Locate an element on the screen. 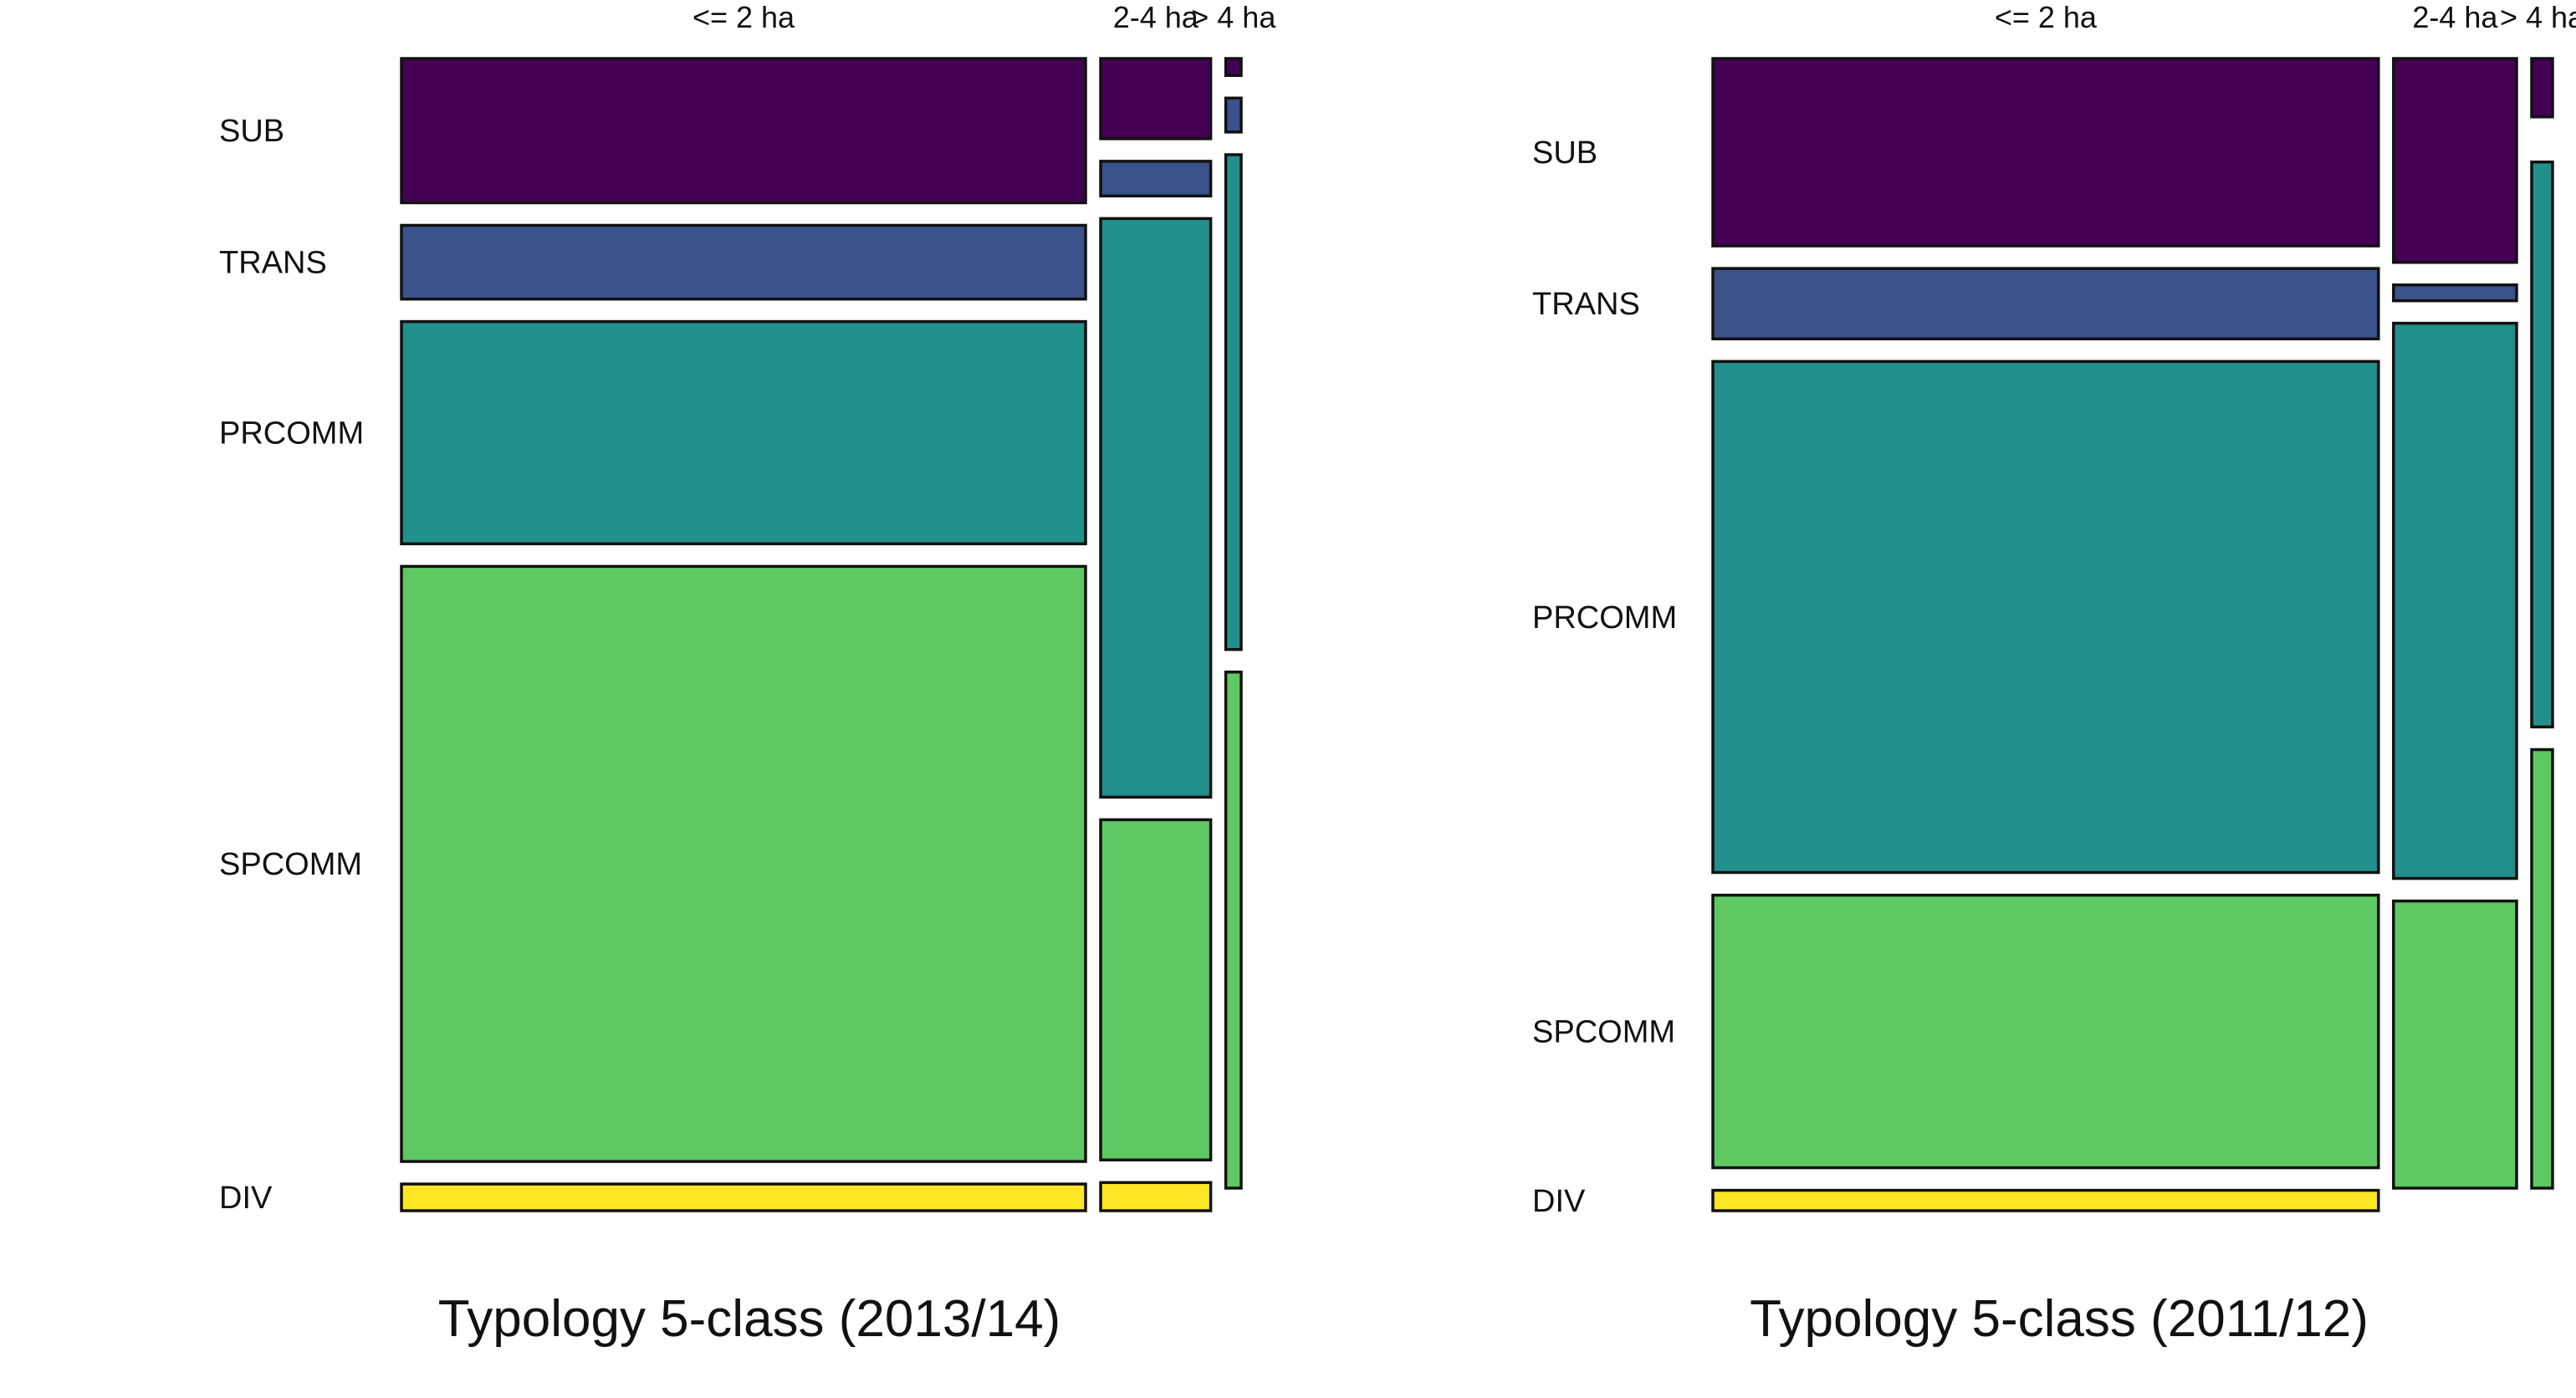 This screenshot has height=1398, width=2576. chart-title: Typology 5-class (2013/14) is located at coordinates (749, 1319).